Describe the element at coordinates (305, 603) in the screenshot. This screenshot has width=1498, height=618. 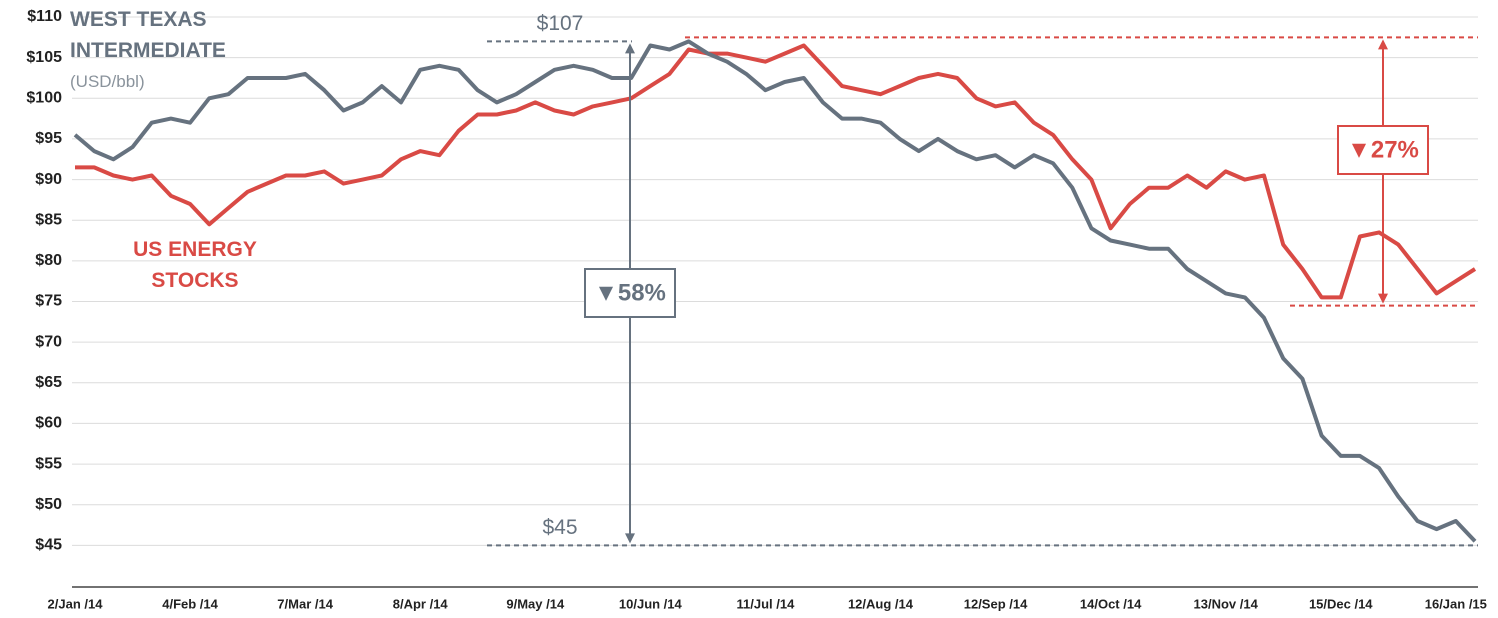
I see `x-tick-label: 7/Mar /14` at that location.